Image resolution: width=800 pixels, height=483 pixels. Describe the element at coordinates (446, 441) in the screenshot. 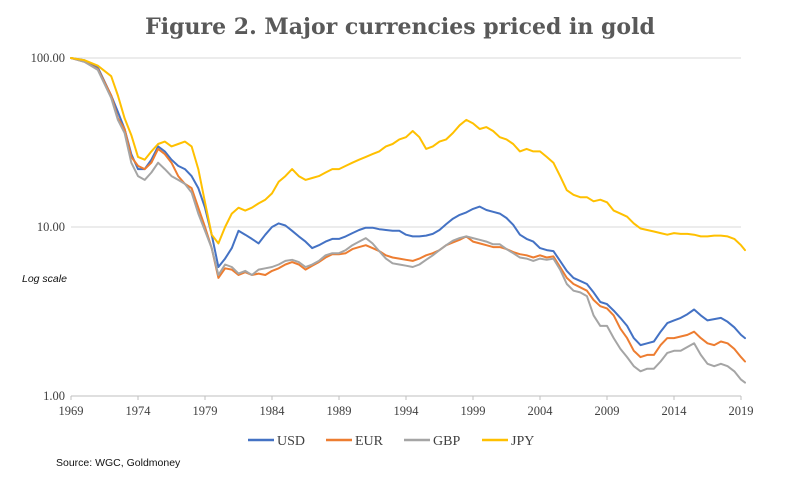

I see `legend-label: GBP` at that location.